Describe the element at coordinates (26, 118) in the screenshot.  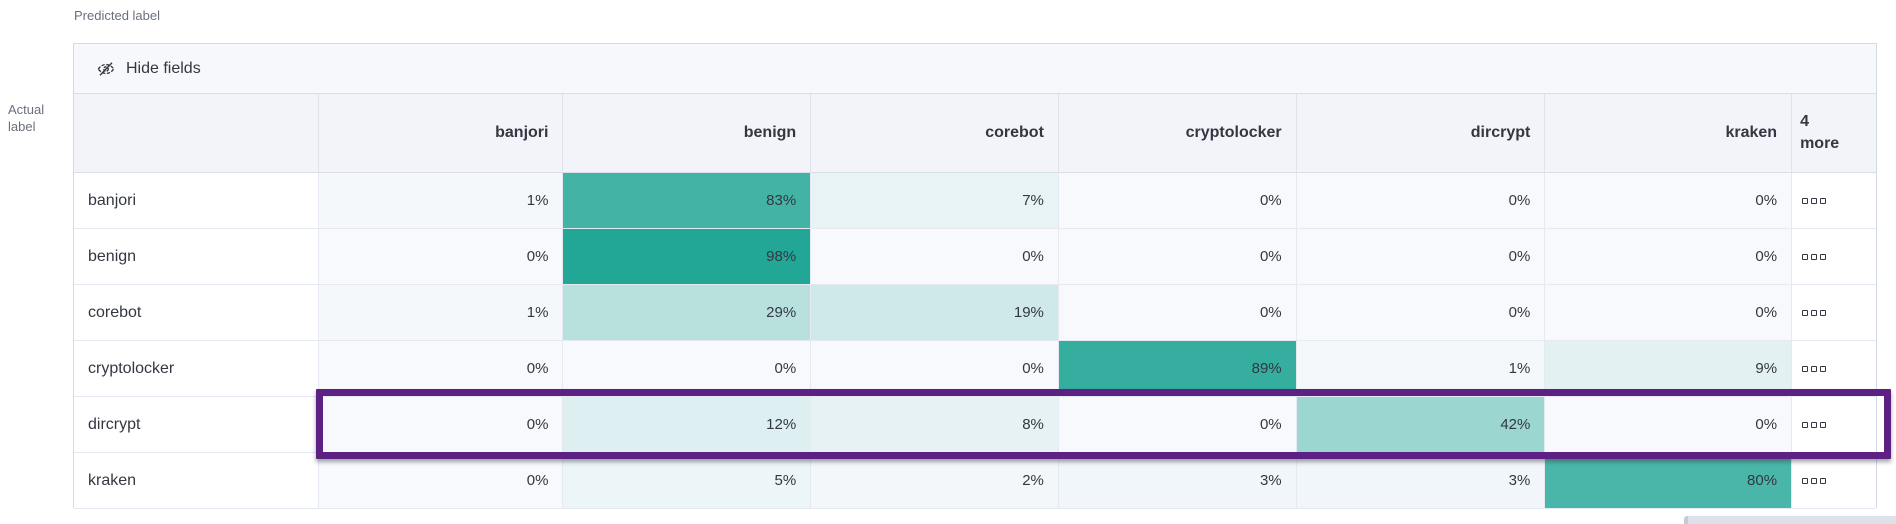
I see `actual-label: Actual label` at that location.